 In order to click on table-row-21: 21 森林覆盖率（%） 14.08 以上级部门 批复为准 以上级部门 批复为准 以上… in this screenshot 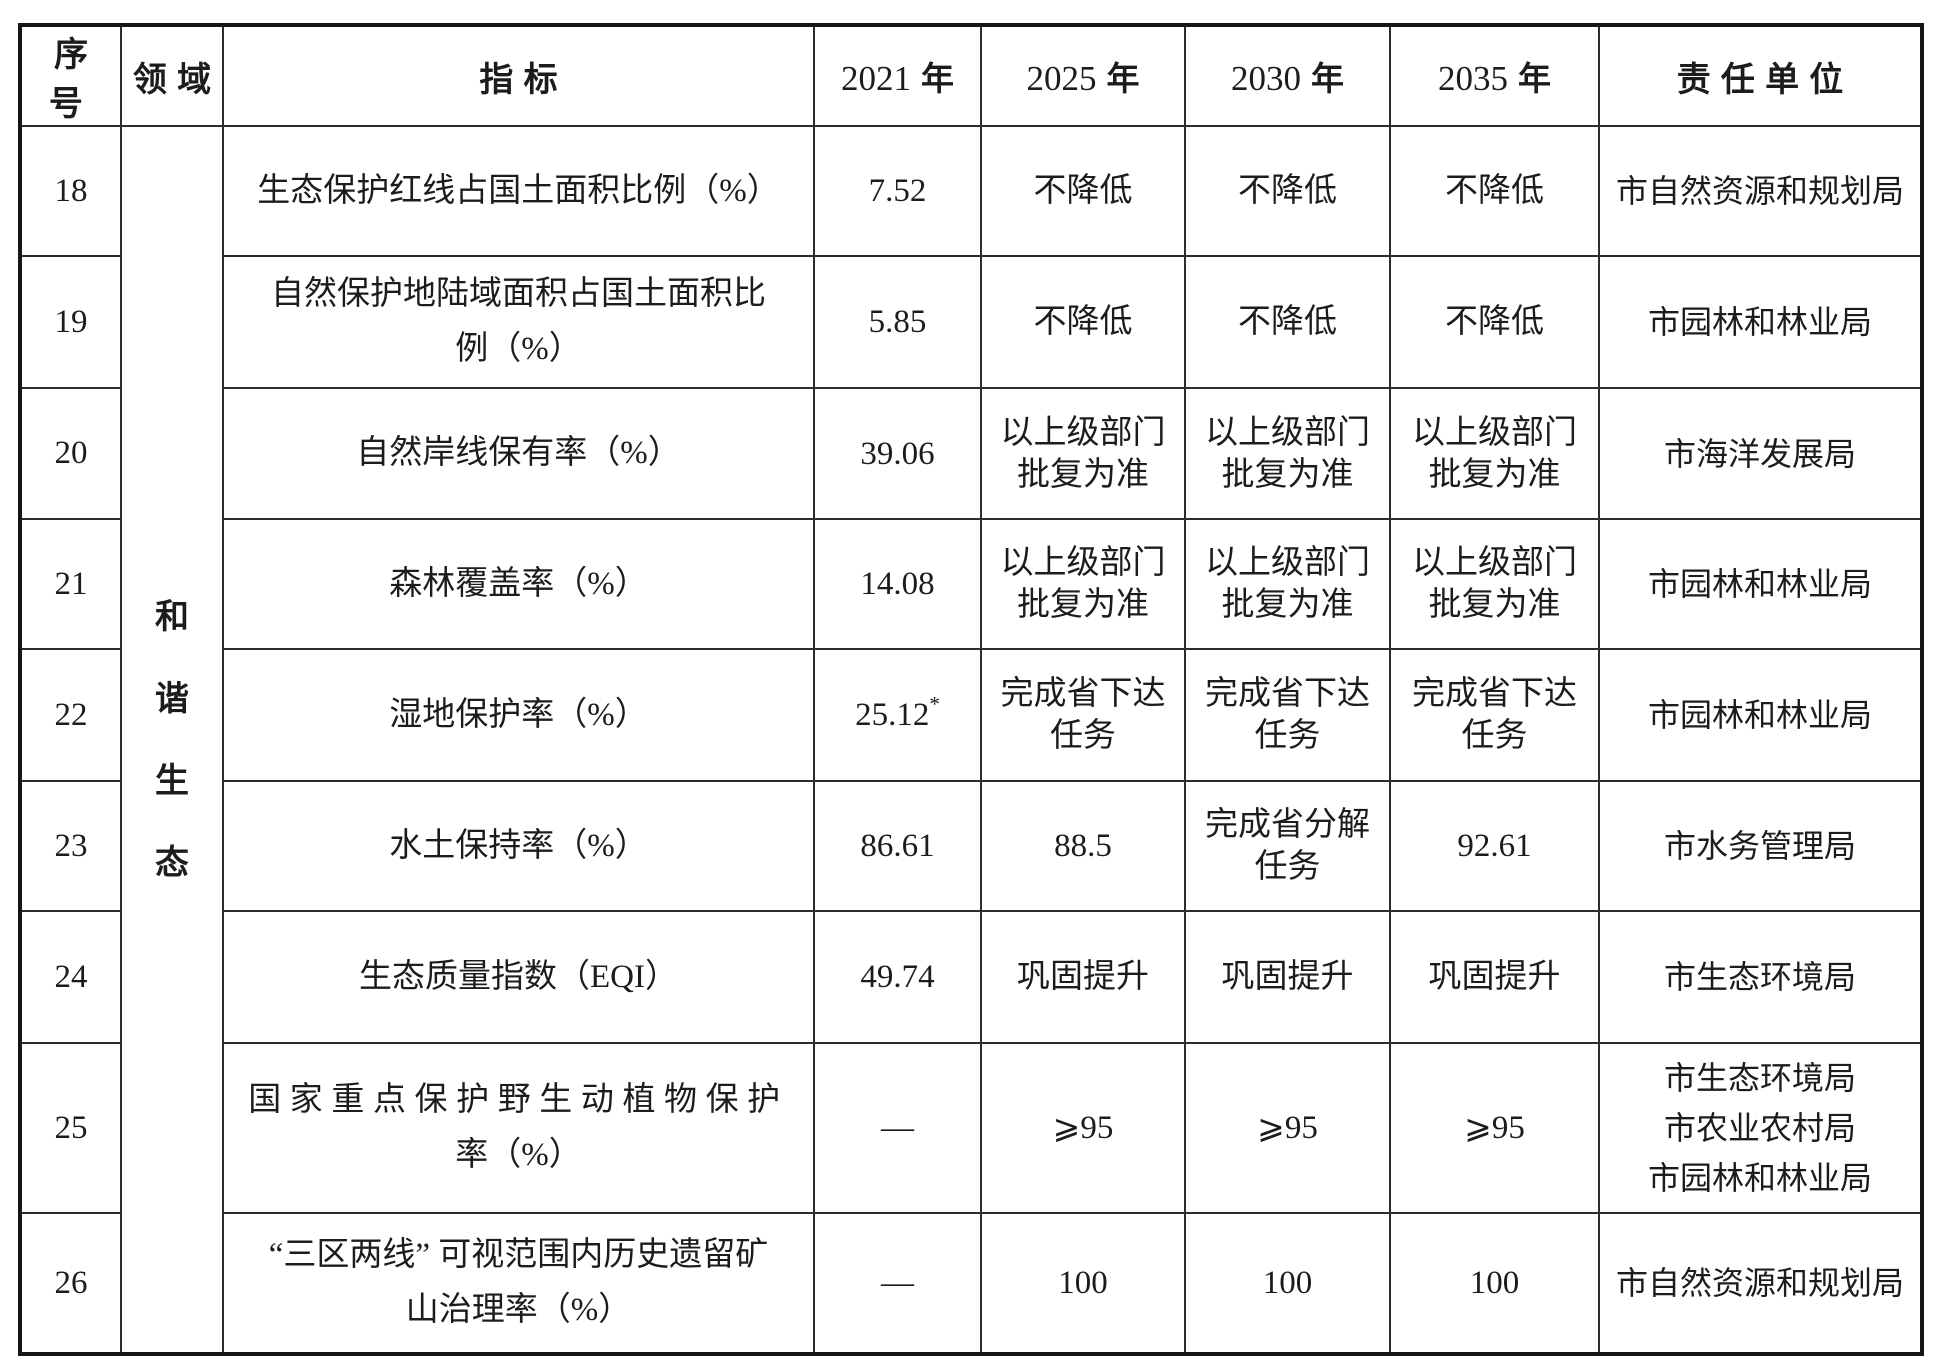, I will do `click(971, 584)`.